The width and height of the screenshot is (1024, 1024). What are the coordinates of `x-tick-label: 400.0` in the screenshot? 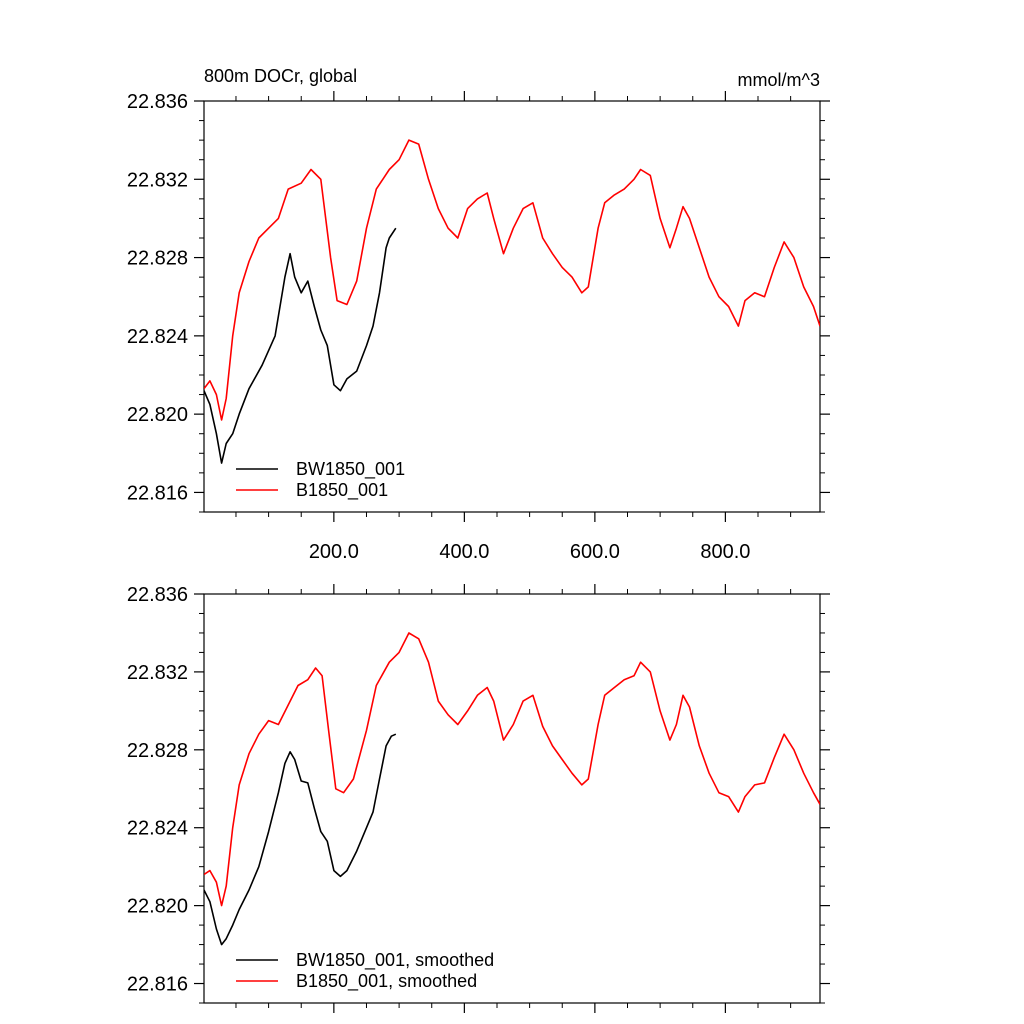 It's located at (464, 552).